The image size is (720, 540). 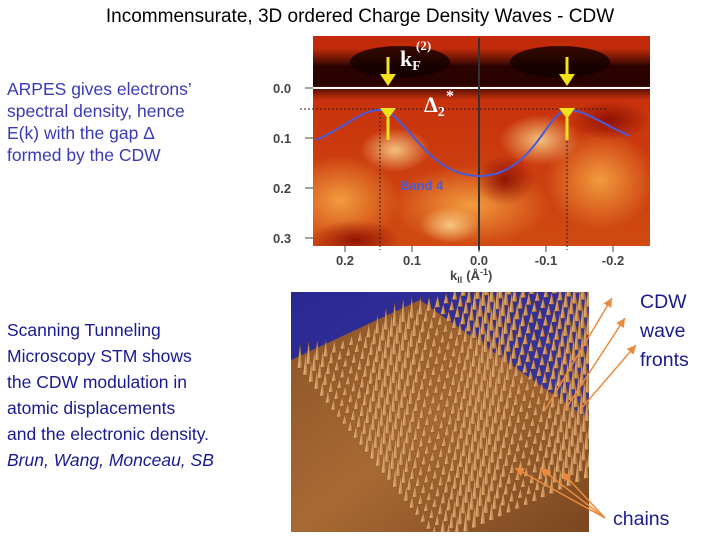 I want to click on kf-label: kF, so click(x=410, y=60).